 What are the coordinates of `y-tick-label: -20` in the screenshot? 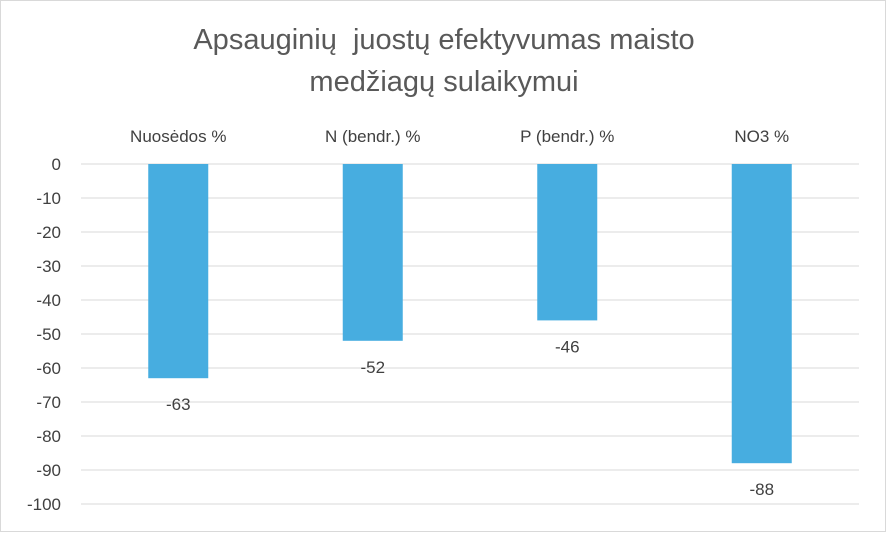 It's located at (48, 232).